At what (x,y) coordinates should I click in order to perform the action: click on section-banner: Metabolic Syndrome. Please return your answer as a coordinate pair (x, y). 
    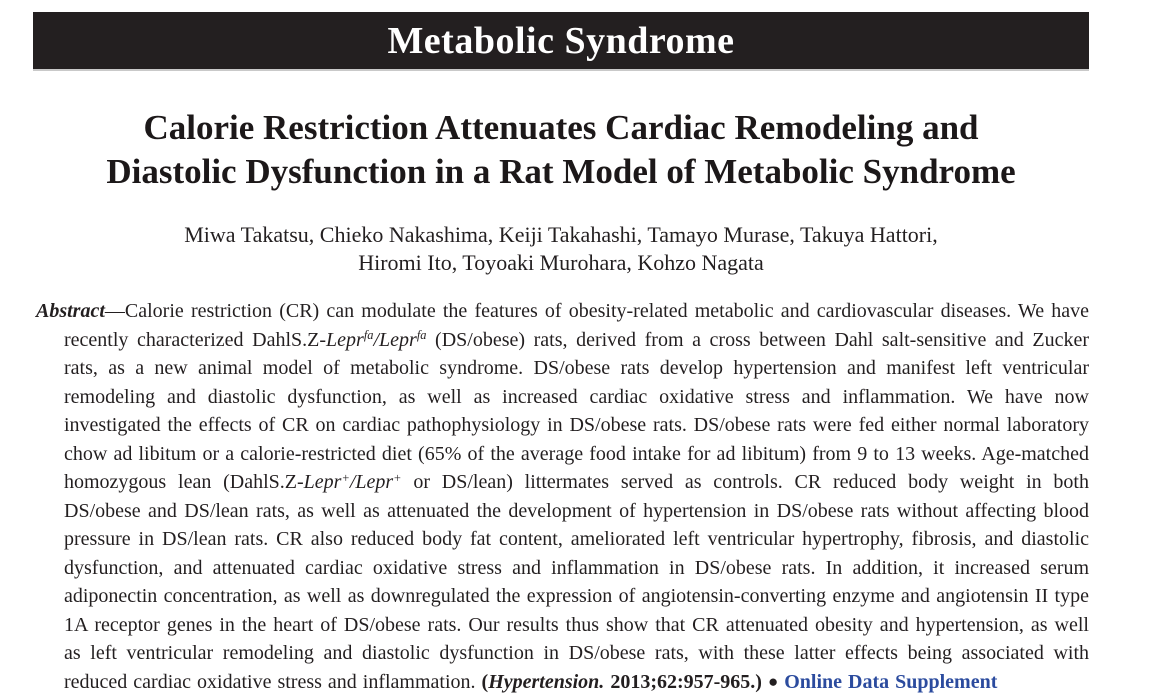
    Looking at the image, I should click on (561, 41).